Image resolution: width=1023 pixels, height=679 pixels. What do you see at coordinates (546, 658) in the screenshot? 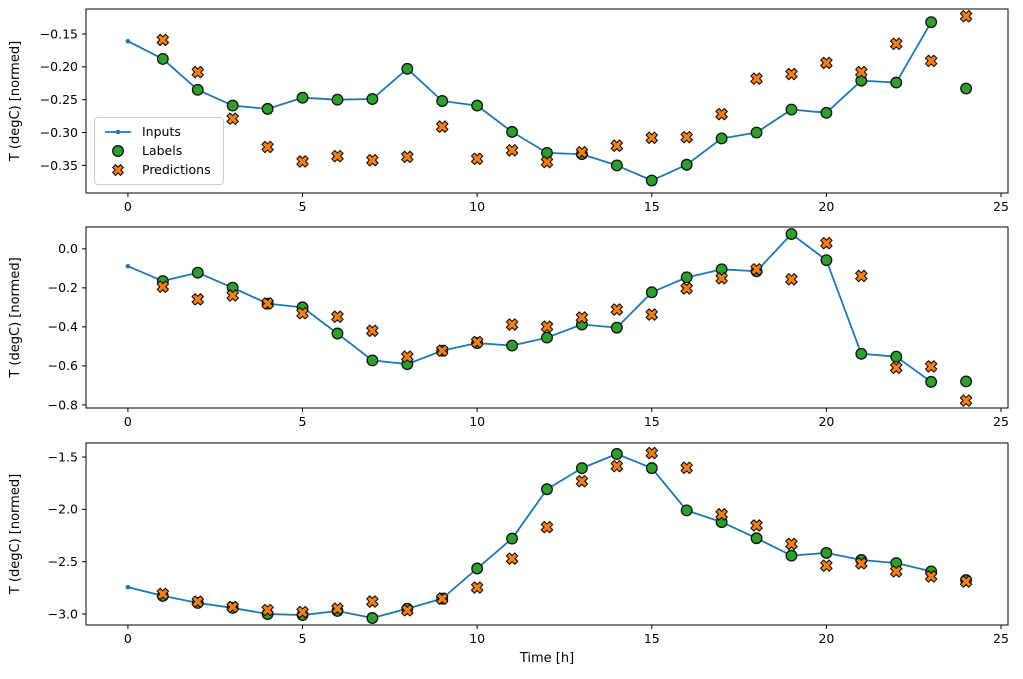
I see `x-axis-label: Time [h]` at bounding box center [546, 658].